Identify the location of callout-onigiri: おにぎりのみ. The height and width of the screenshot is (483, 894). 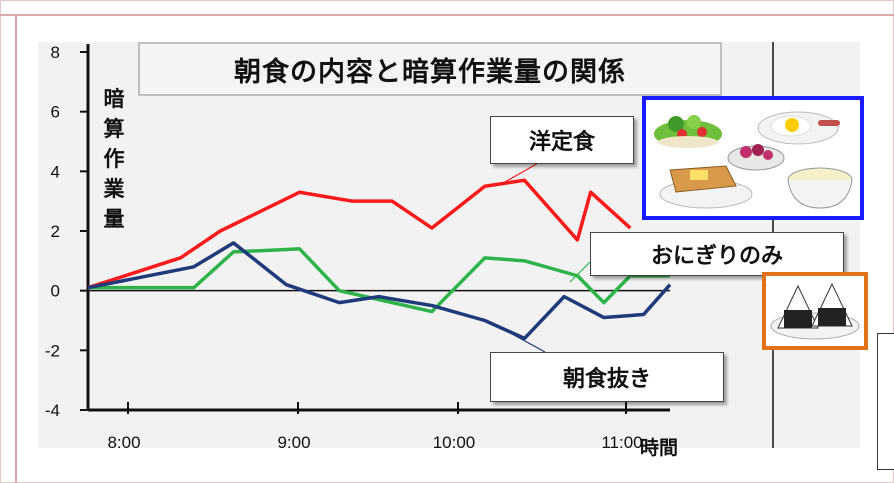
(717, 254).